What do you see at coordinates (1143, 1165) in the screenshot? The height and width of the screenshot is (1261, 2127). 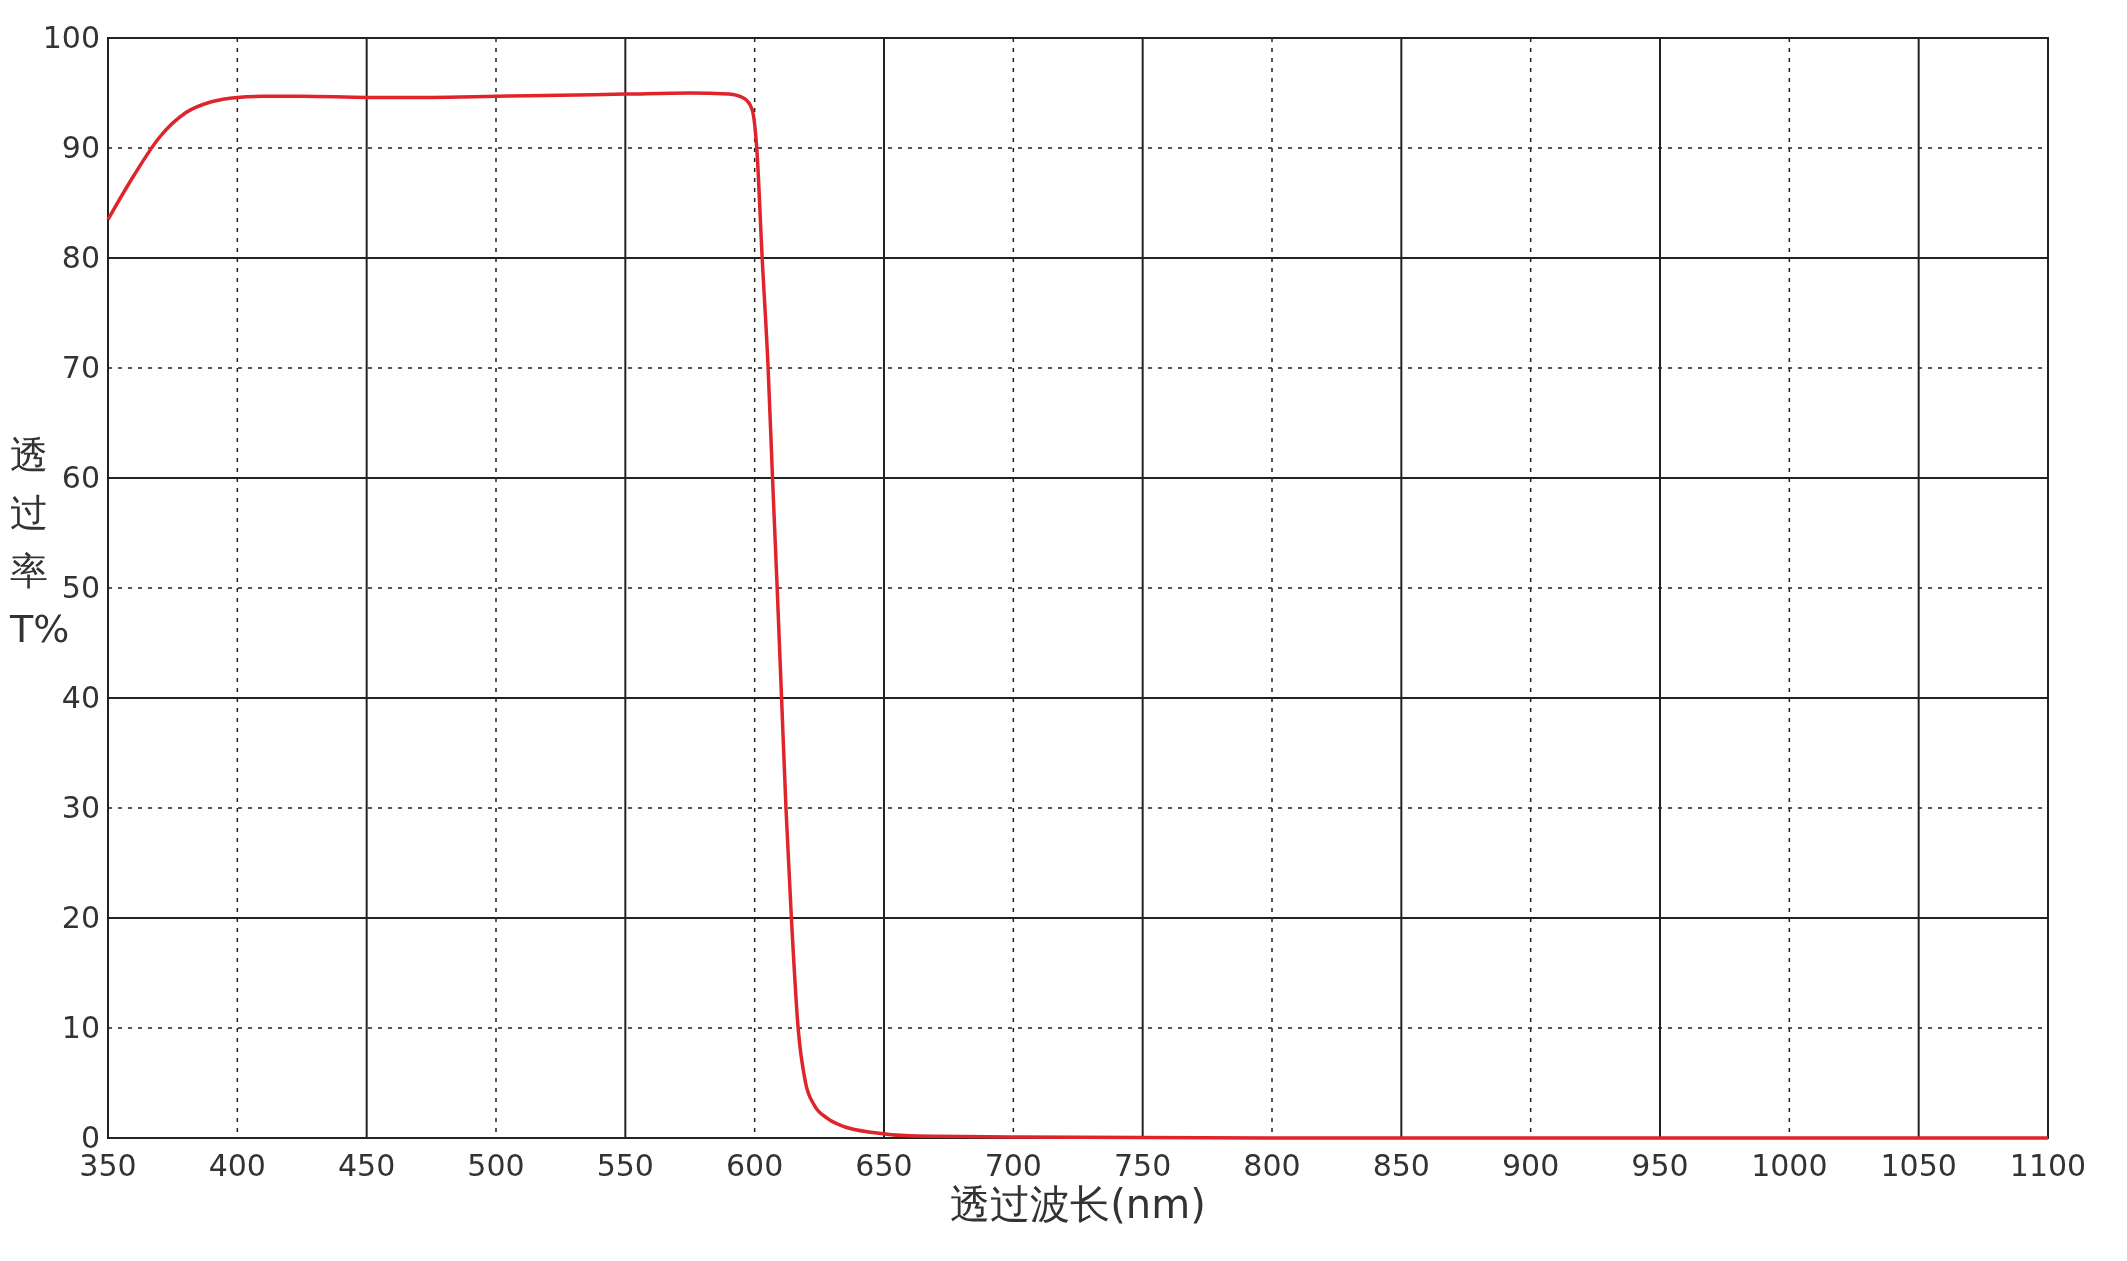 I see `x-tick-label: 750` at bounding box center [1143, 1165].